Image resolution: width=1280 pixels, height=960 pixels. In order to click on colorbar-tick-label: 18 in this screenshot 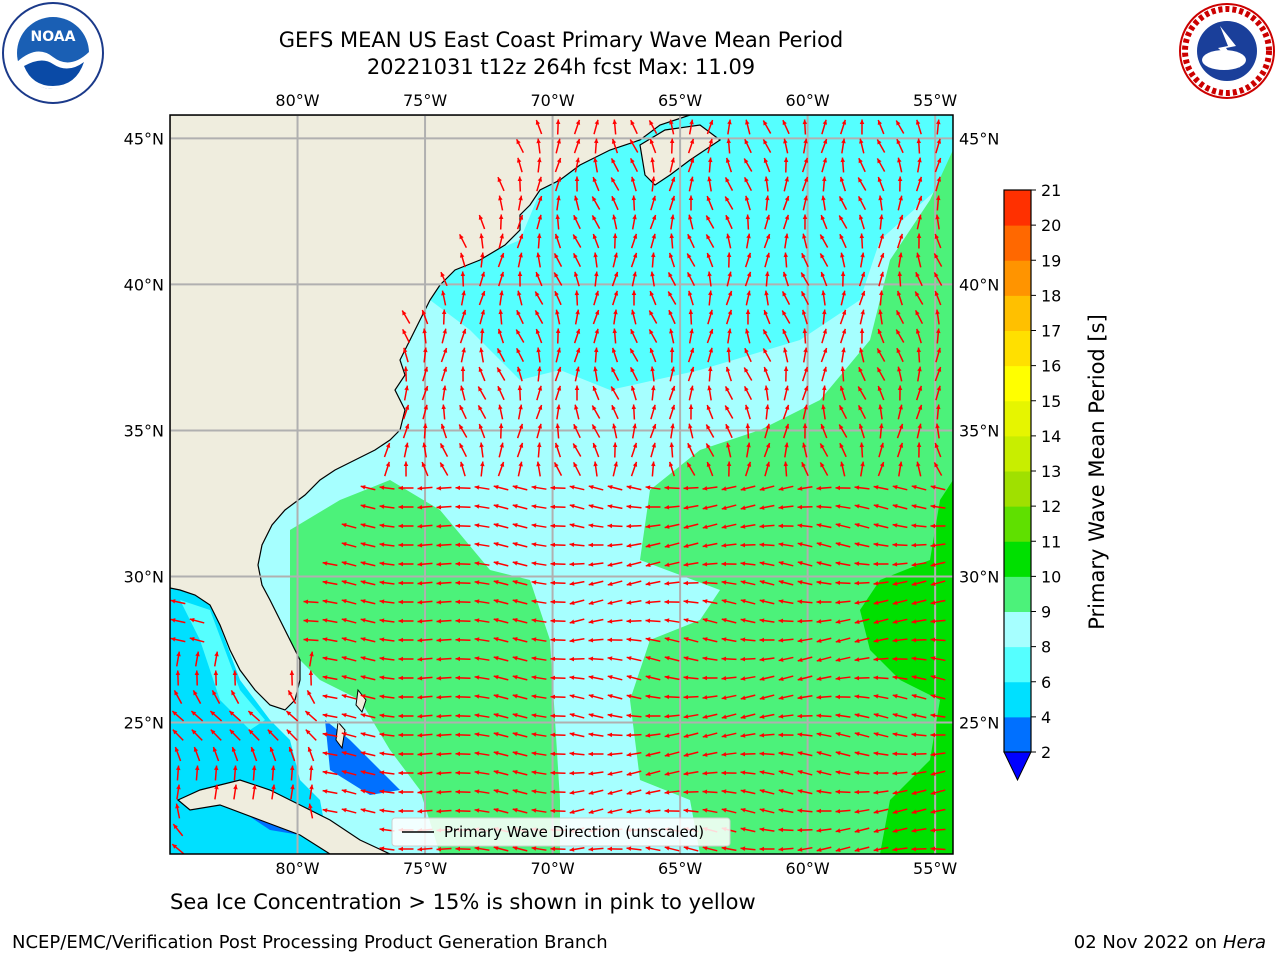, I will do `click(1051, 295)`.